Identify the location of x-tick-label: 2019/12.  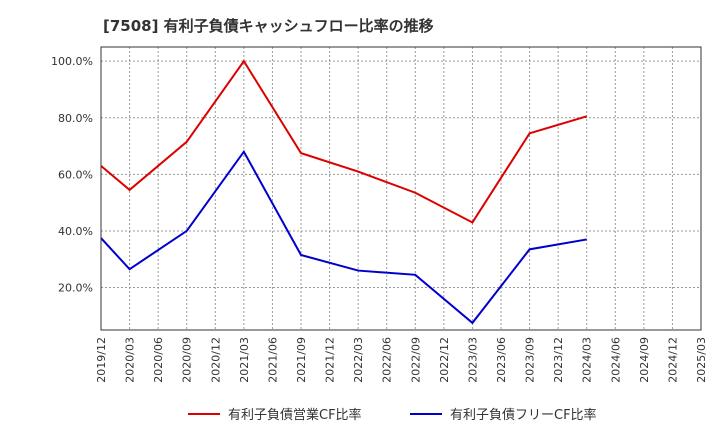
(101, 360).